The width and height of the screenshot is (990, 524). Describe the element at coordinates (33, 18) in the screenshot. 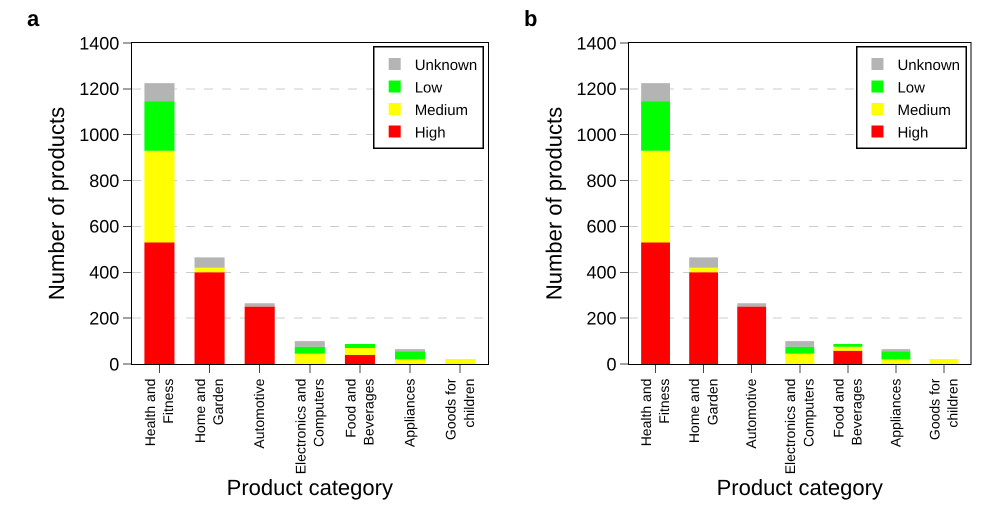

I see `chart-title: a` at that location.